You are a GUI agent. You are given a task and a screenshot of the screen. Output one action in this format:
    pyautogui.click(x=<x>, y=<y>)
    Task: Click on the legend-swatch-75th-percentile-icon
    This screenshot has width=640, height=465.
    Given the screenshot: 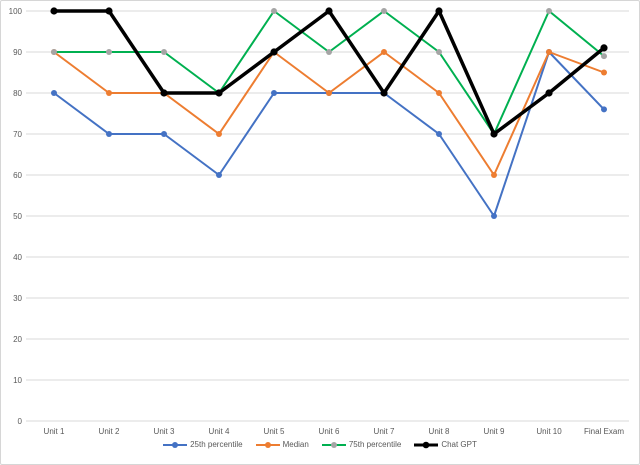 What is the action you would take?
    pyautogui.click(x=333, y=445)
    